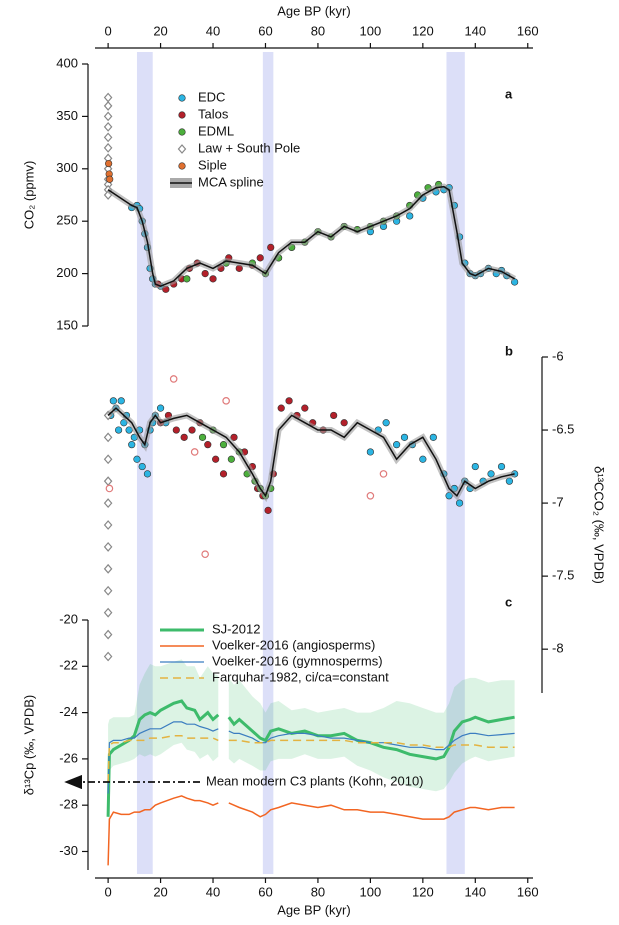 The height and width of the screenshot is (925, 619). I want to click on legend-label: Talos, so click(213, 113).